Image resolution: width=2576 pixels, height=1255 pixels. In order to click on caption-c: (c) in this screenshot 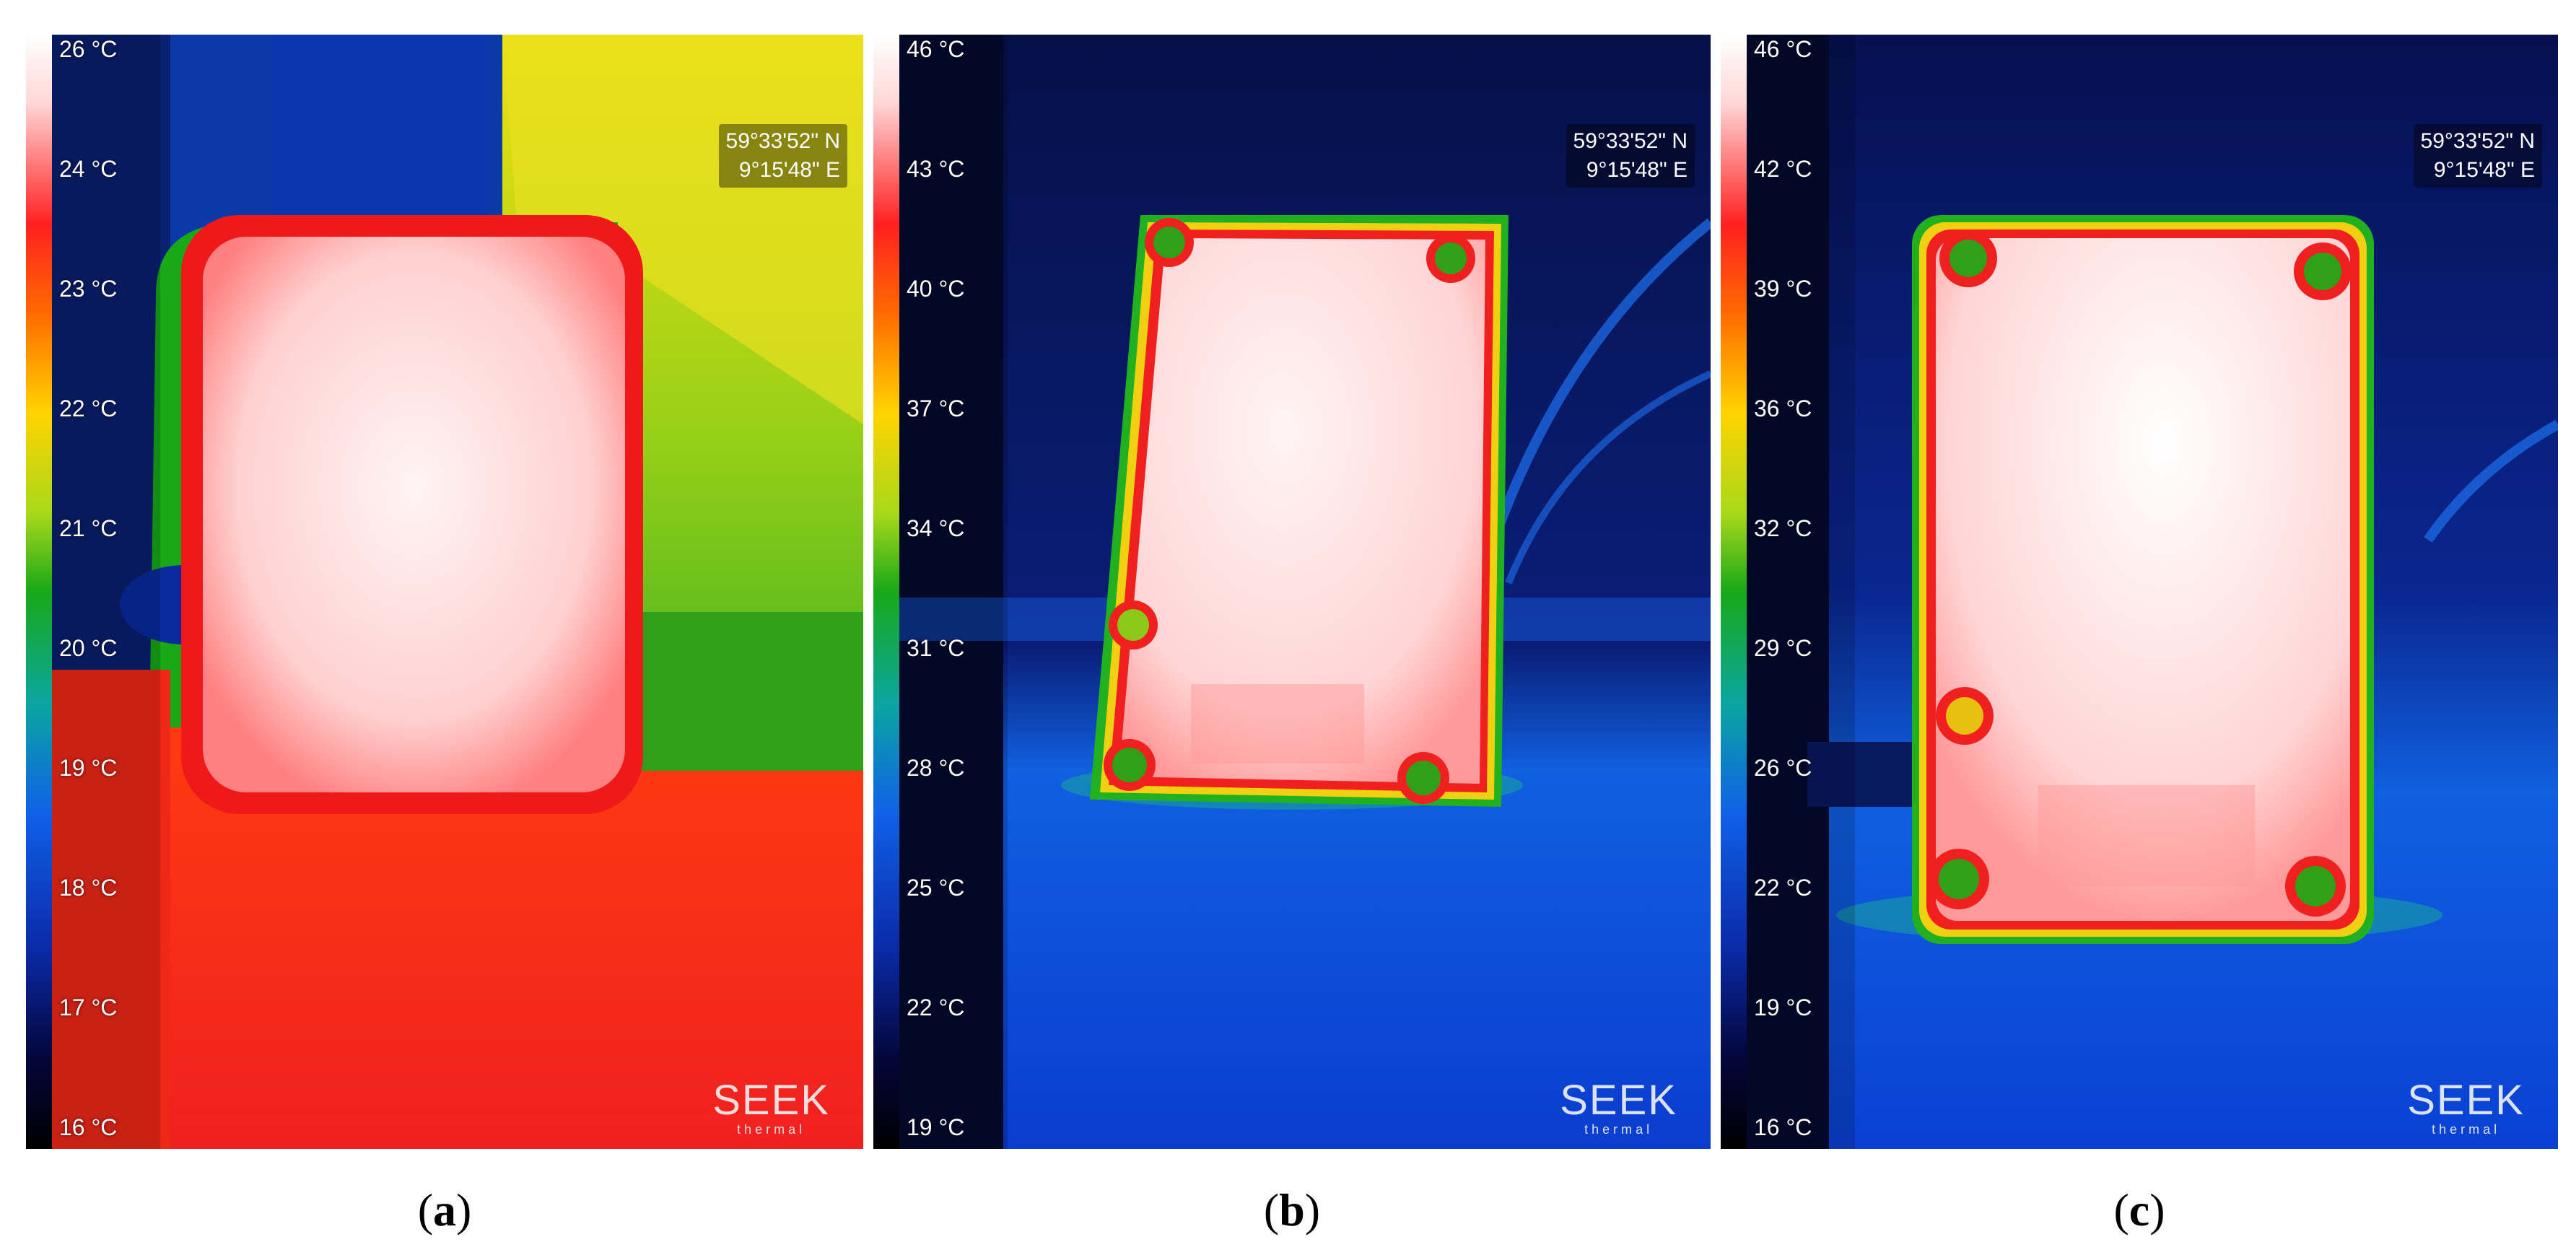, I will do `click(2139, 1210)`.